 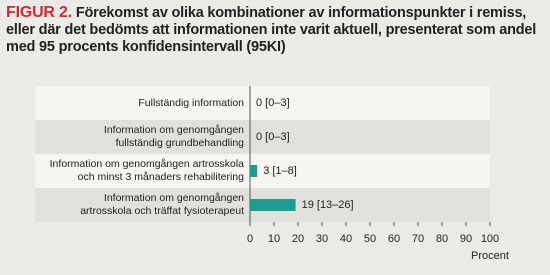 What do you see at coordinates (274, 239) in the screenshot?
I see `x-tick-label: 10` at bounding box center [274, 239].